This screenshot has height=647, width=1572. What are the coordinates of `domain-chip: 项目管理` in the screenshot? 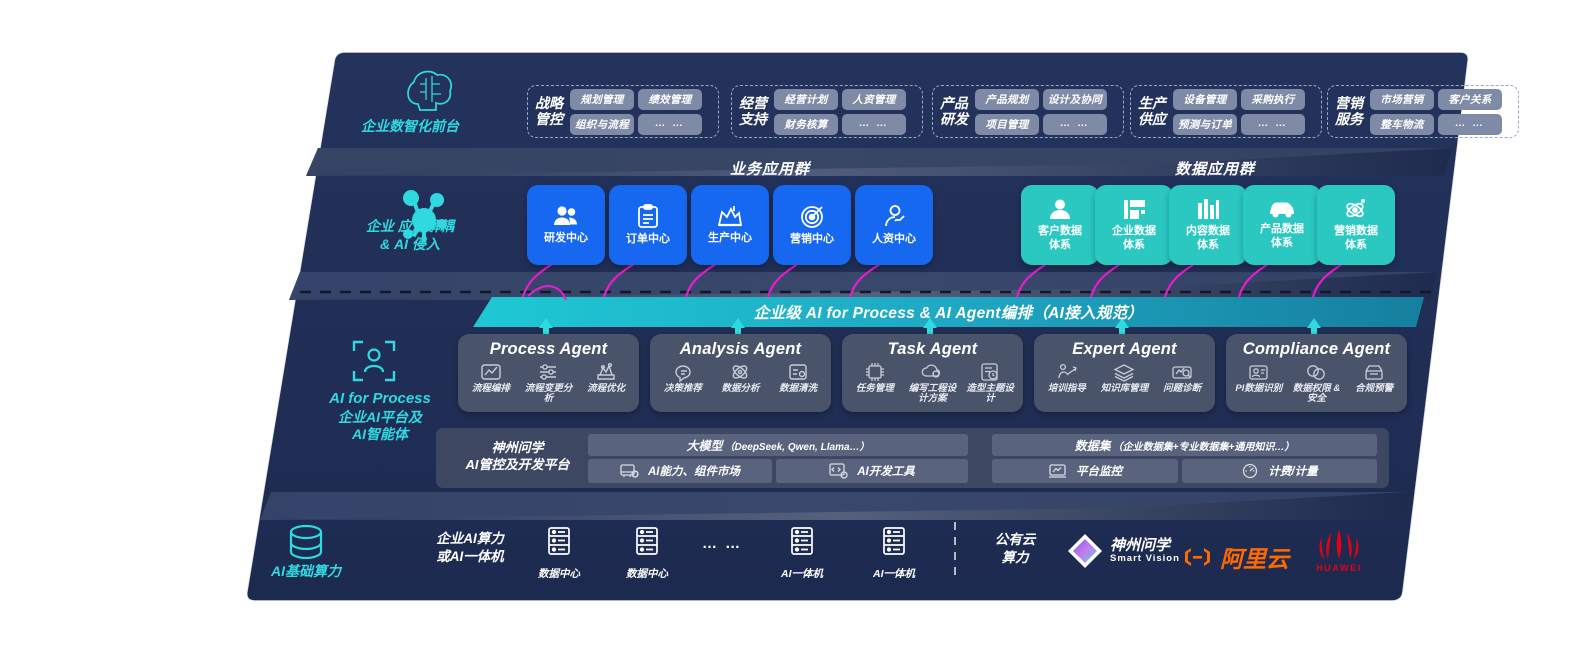 It's located at (1007, 124).